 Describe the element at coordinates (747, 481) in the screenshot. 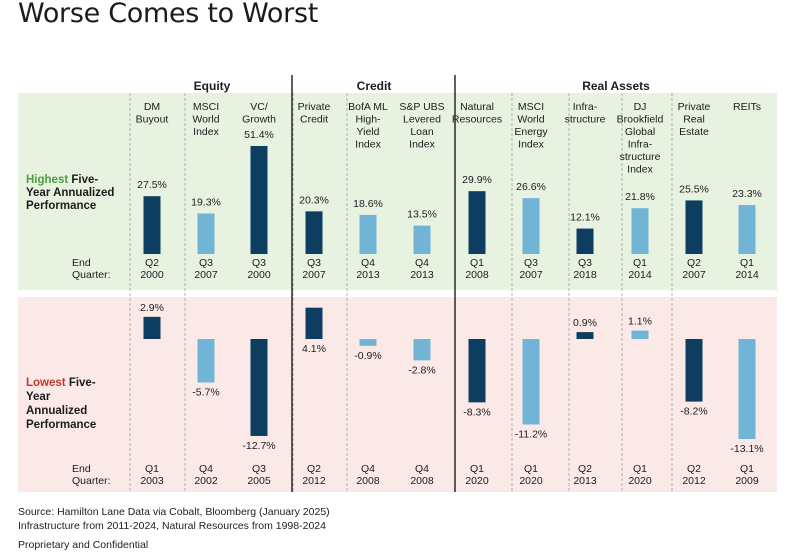

I see `lowest-year: 2009` at that location.